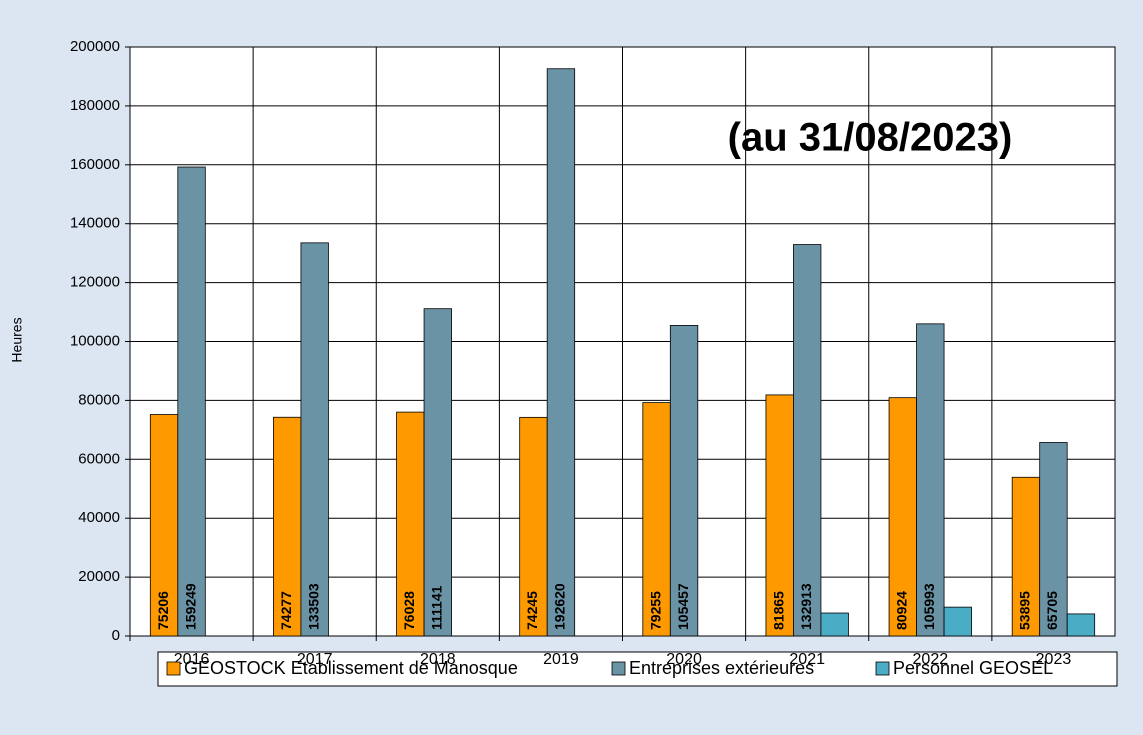 Image resolution: width=1143 pixels, height=735 pixels. What do you see at coordinates (721, 668) in the screenshot?
I see `legend-label: Entreprises extérieures` at bounding box center [721, 668].